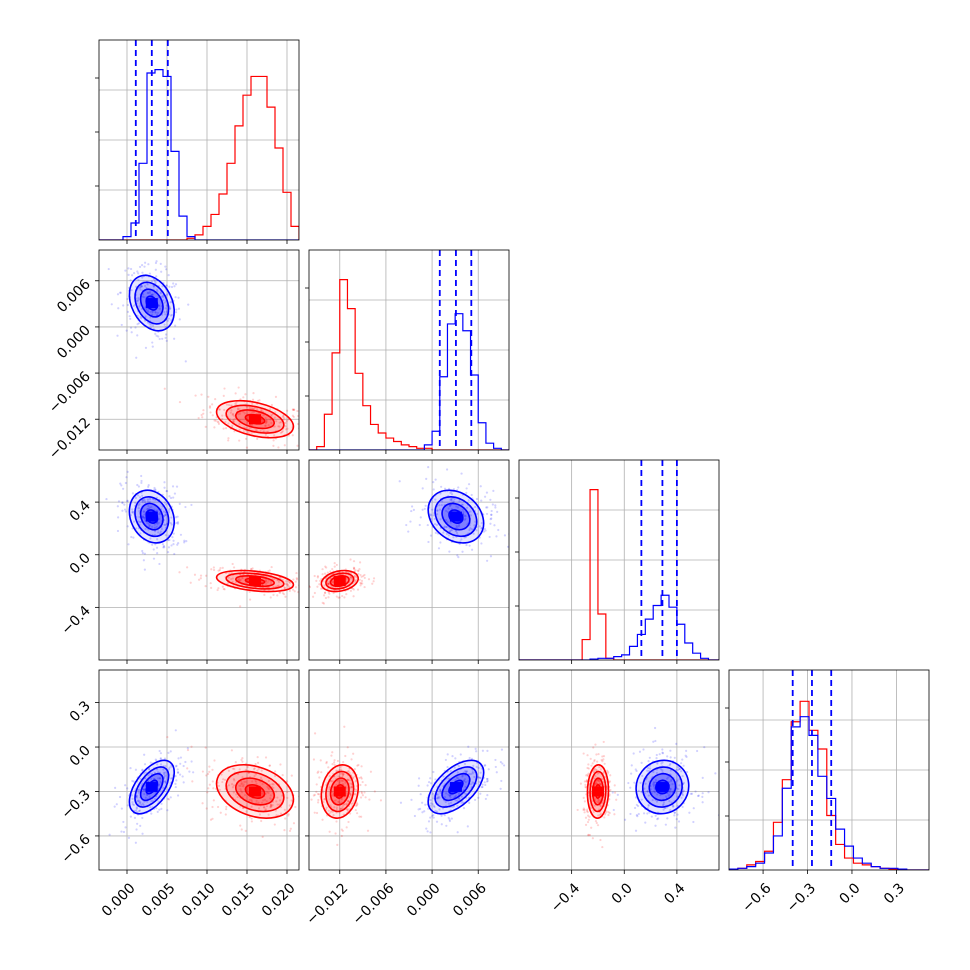 The image size is (970, 970). What do you see at coordinates (829, 770) in the screenshot?
I see `panel-frame` at bounding box center [829, 770].